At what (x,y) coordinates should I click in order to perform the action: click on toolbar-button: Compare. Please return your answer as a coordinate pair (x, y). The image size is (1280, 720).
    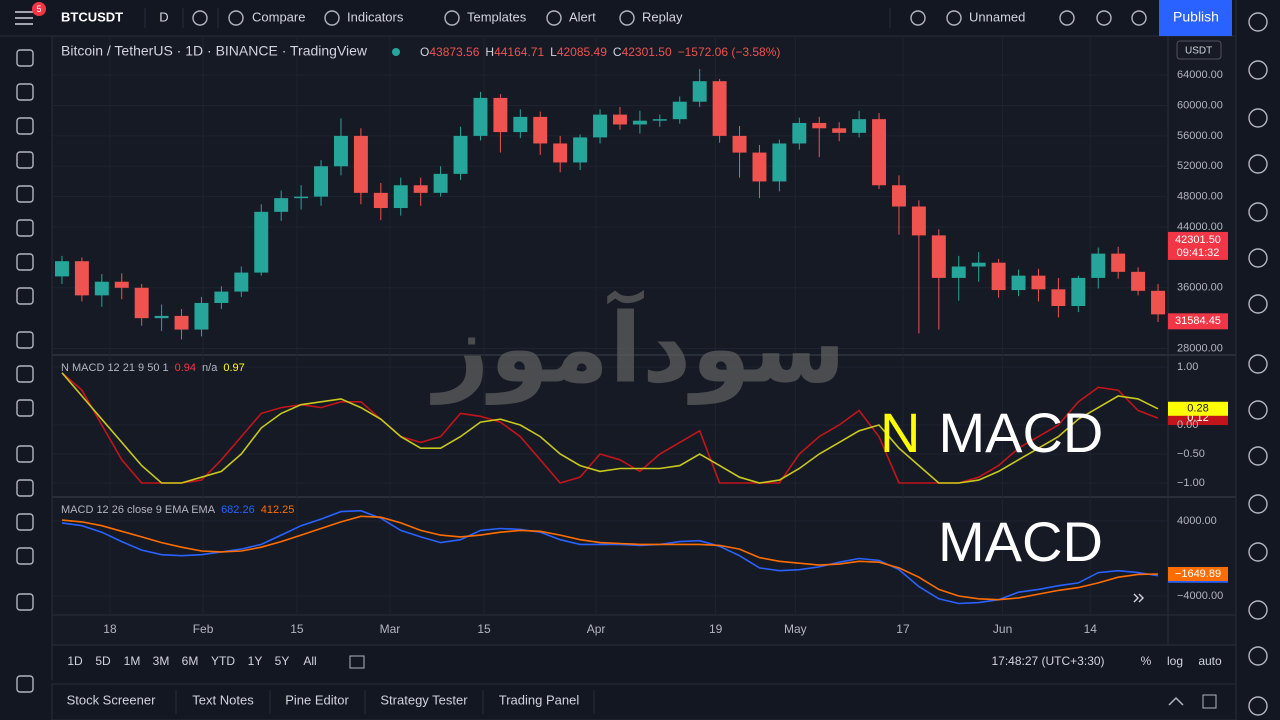
    Looking at the image, I should click on (278, 16).